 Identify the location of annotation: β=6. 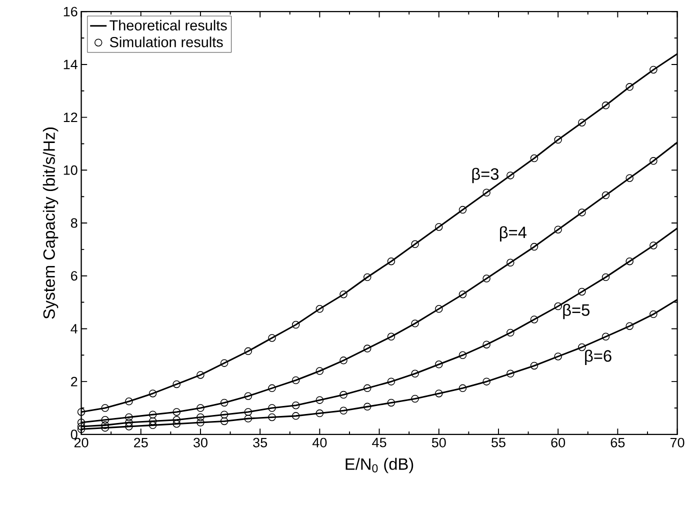
(598, 358).